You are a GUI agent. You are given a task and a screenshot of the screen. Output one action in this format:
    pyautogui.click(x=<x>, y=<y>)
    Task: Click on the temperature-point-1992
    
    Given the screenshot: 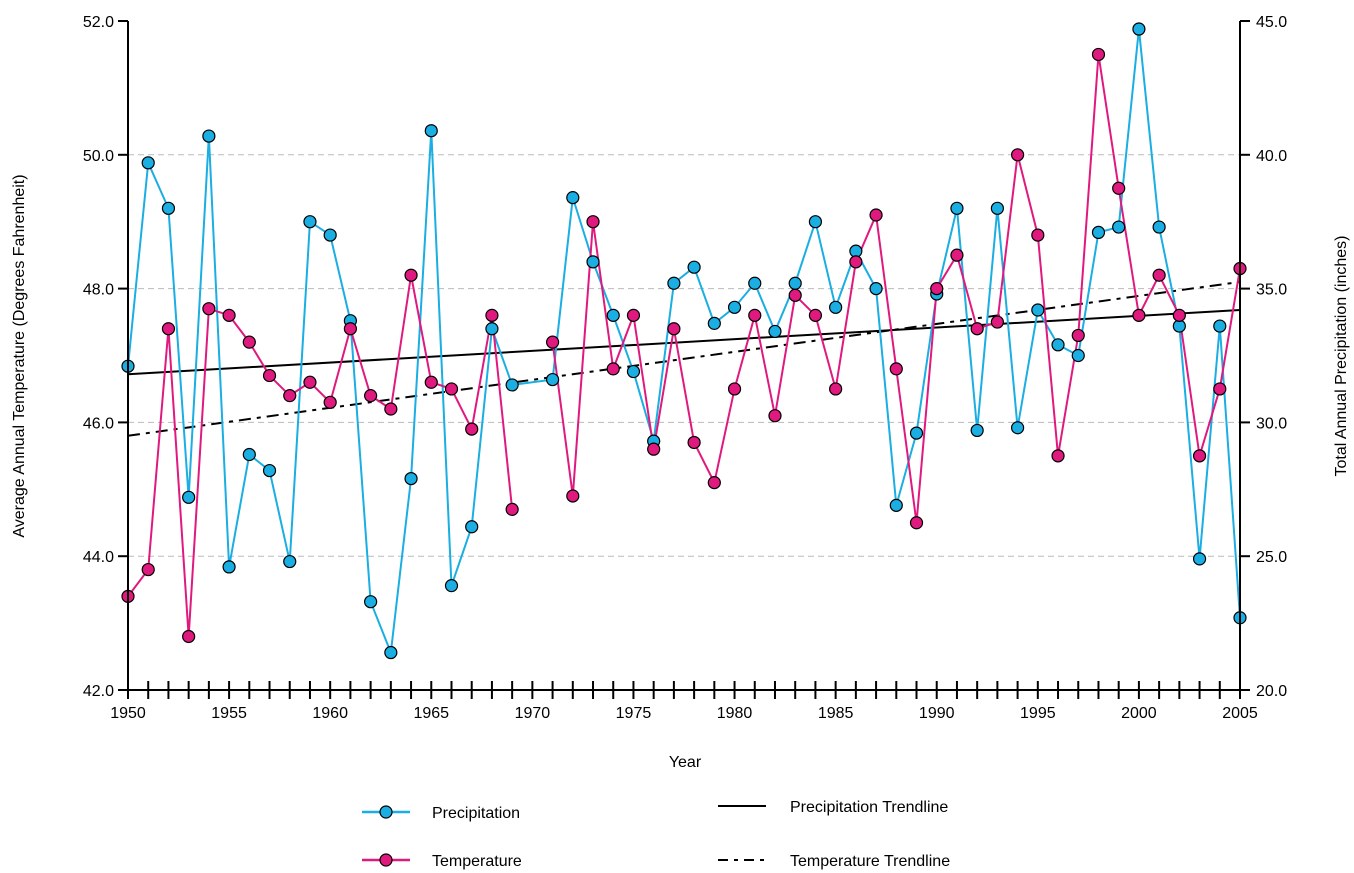 What is the action you would take?
    pyautogui.click(x=977, y=329)
    